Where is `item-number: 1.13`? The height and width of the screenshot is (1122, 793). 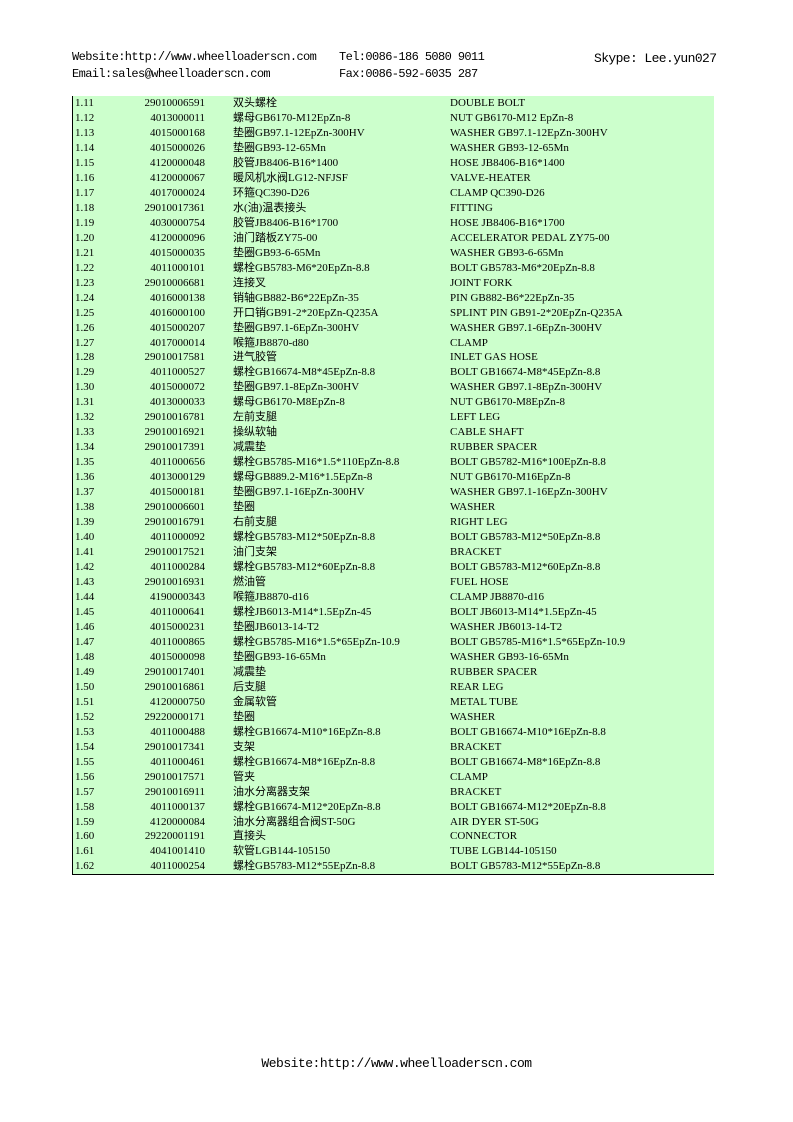 item-number: 1.13 is located at coordinates (85, 132).